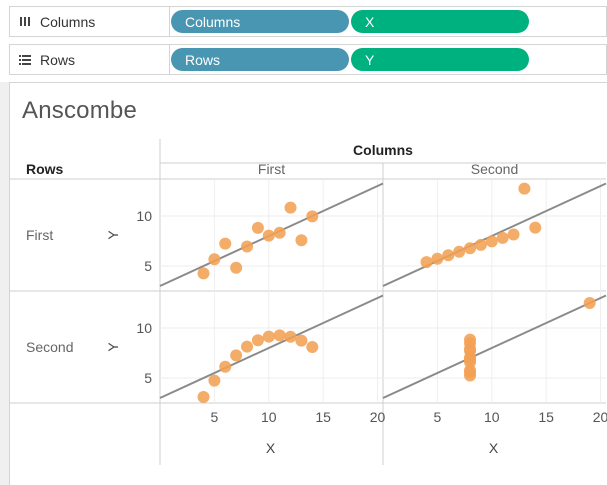 This screenshot has width=607, height=485. Describe the element at coordinates (370, 59) in the screenshot. I see `rows-measure-pill-label: Y` at that location.